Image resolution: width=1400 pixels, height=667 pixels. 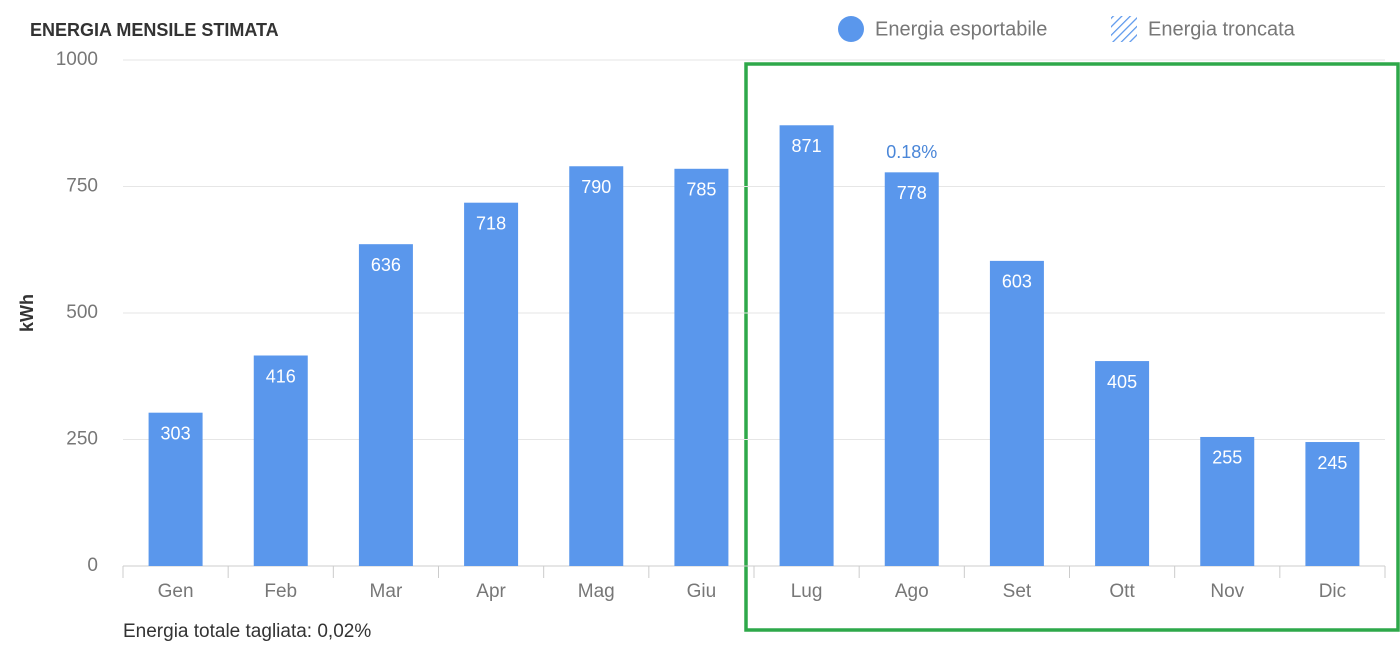 I want to click on y-tick-label: 500, so click(x=82, y=312).